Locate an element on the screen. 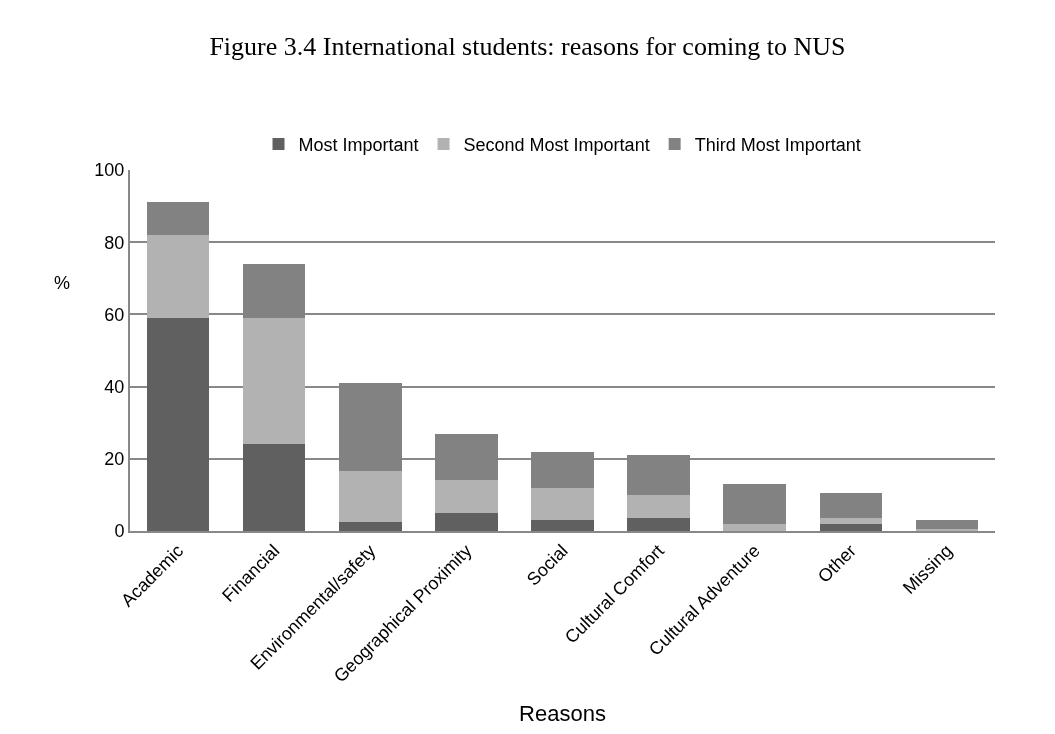 The width and height of the screenshot is (1055, 734). y-tick-label: 20 is located at coordinates (114, 459).